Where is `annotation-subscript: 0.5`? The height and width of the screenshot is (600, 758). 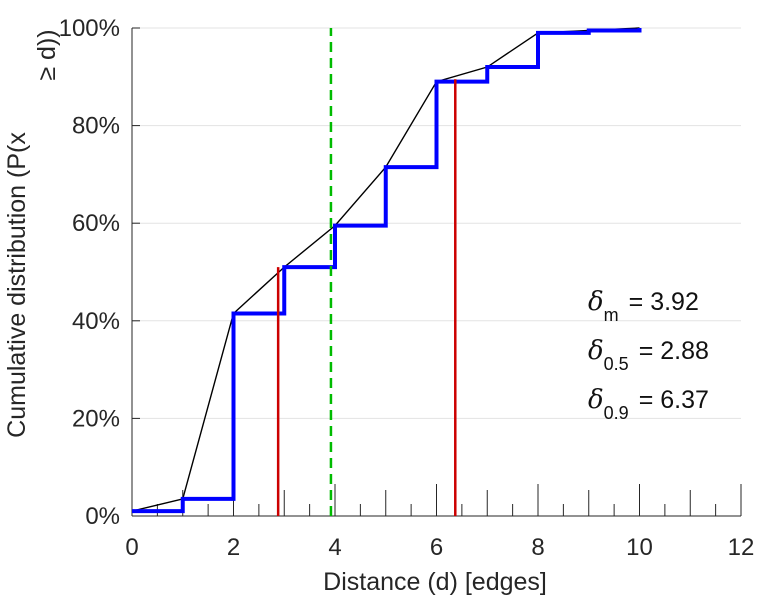
annotation-subscript: 0.5 is located at coordinates (616, 364).